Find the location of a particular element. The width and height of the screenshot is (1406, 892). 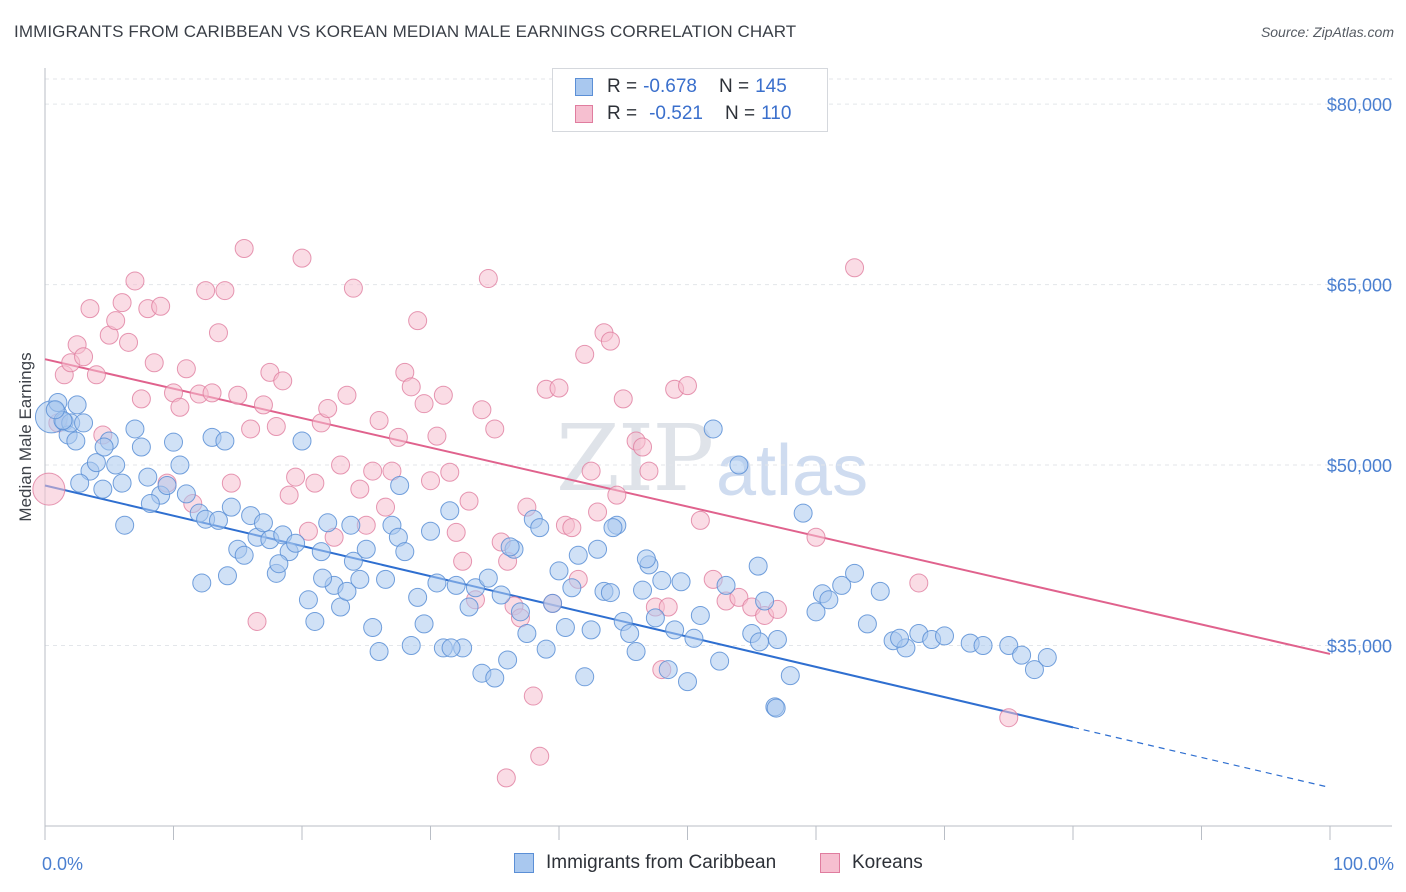

legend-n-label: N = is located at coordinates (734, 86).